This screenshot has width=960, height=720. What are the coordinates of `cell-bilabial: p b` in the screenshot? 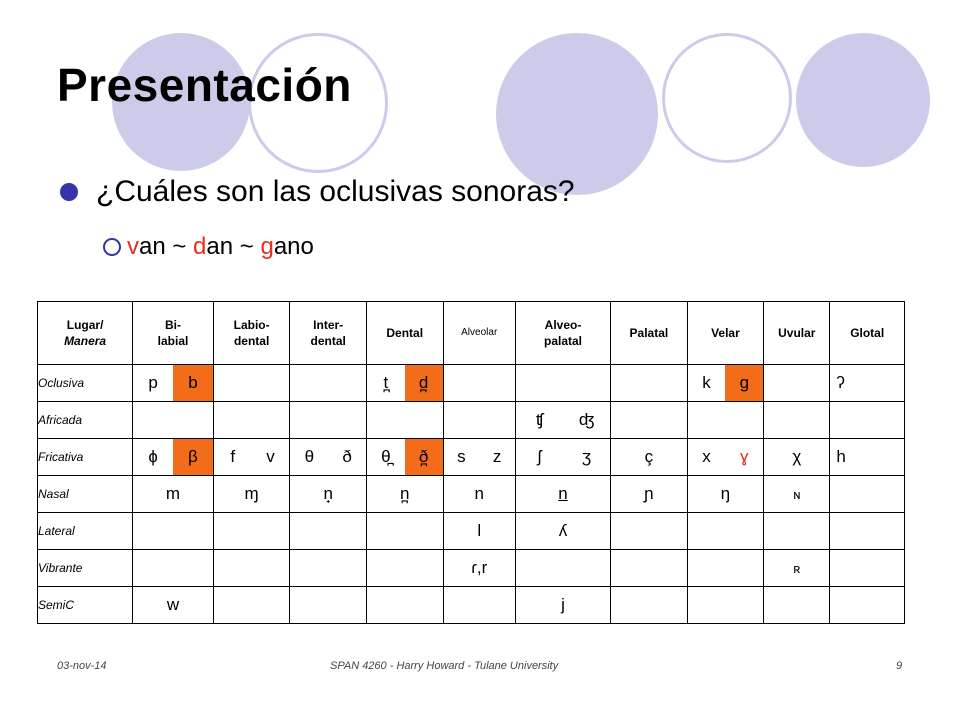 It's located at (173, 383).